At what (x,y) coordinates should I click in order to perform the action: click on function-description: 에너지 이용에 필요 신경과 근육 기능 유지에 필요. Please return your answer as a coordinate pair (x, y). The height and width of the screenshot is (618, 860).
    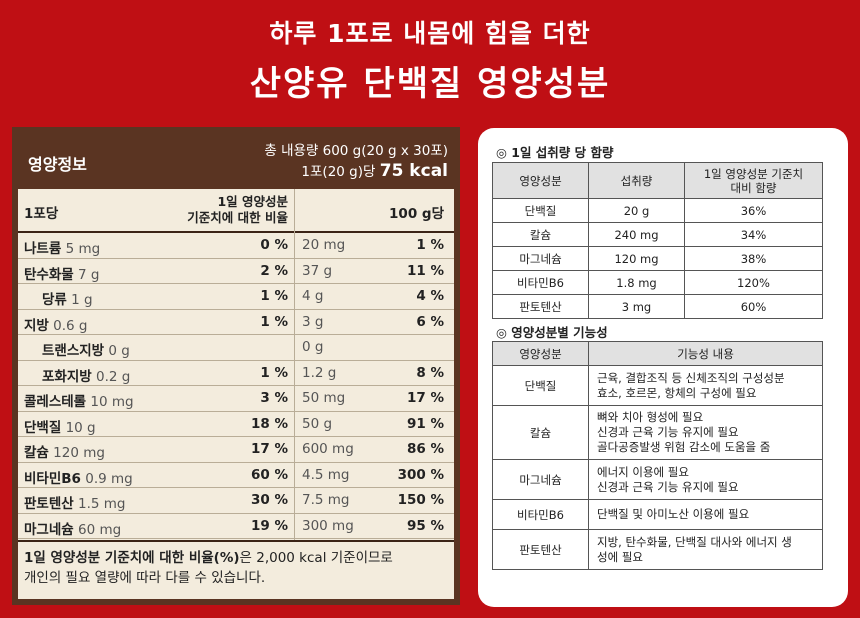
    Looking at the image, I should click on (705, 479).